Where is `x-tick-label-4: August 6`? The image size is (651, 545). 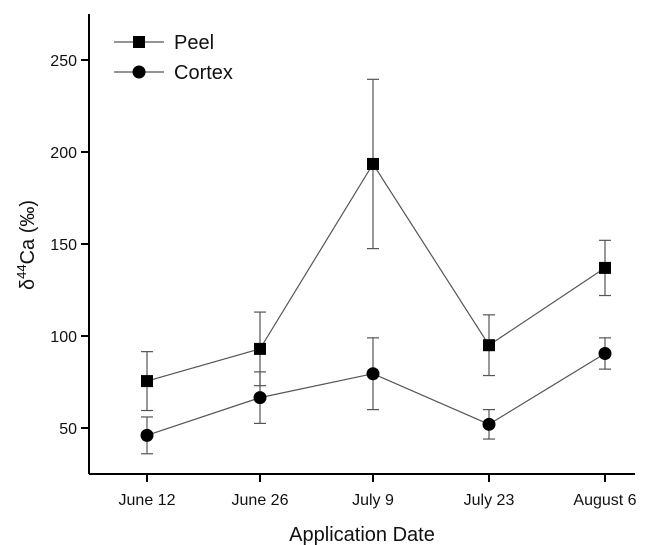
x-tick-label-4: August 6 is located at coordinates (604, 500).